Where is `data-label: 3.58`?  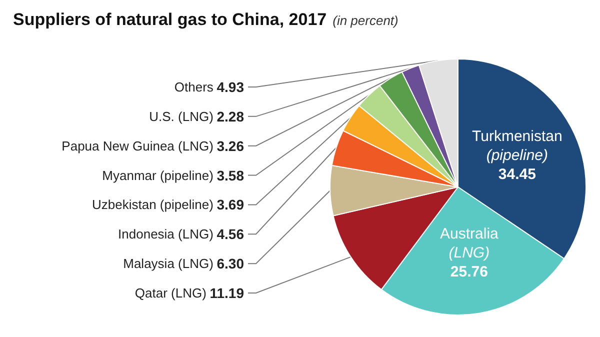 data-label: 3.58 is located at coordinates (230, 175).